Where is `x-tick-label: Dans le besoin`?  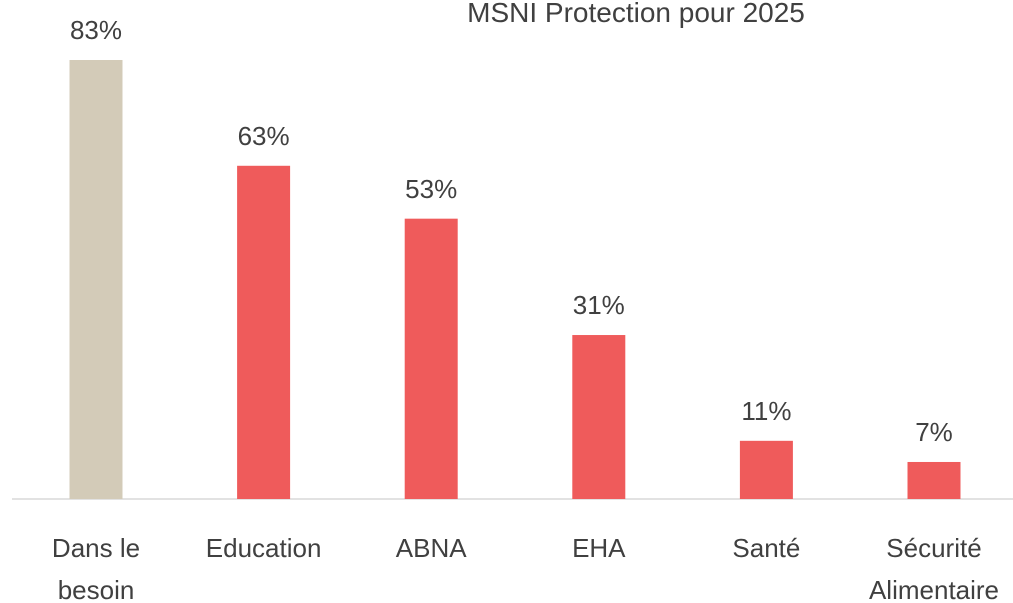
x-tick-label: Dans le besoin is located at coordinates (96, 568).